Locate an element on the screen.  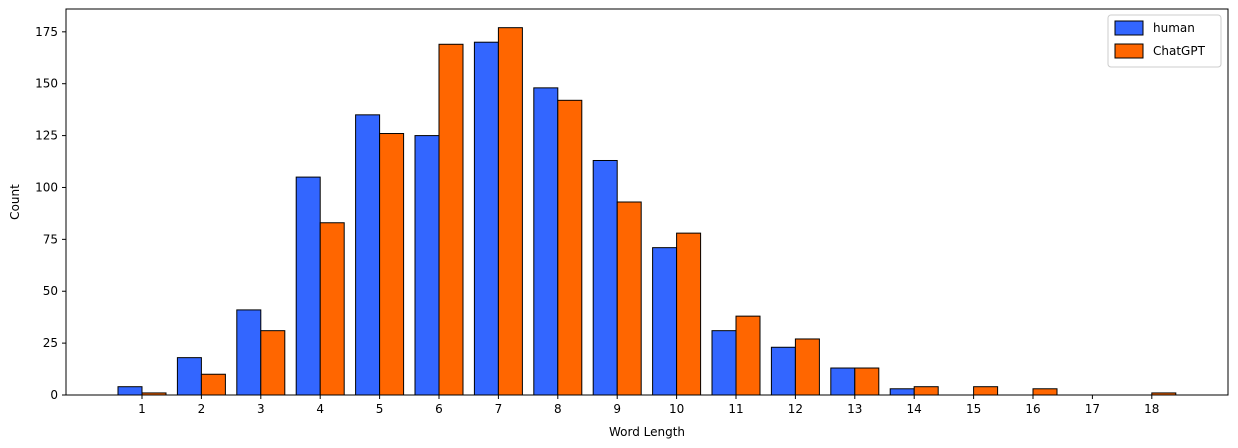
x-tick-label-2: 2 is located at coordinates (202, 409).